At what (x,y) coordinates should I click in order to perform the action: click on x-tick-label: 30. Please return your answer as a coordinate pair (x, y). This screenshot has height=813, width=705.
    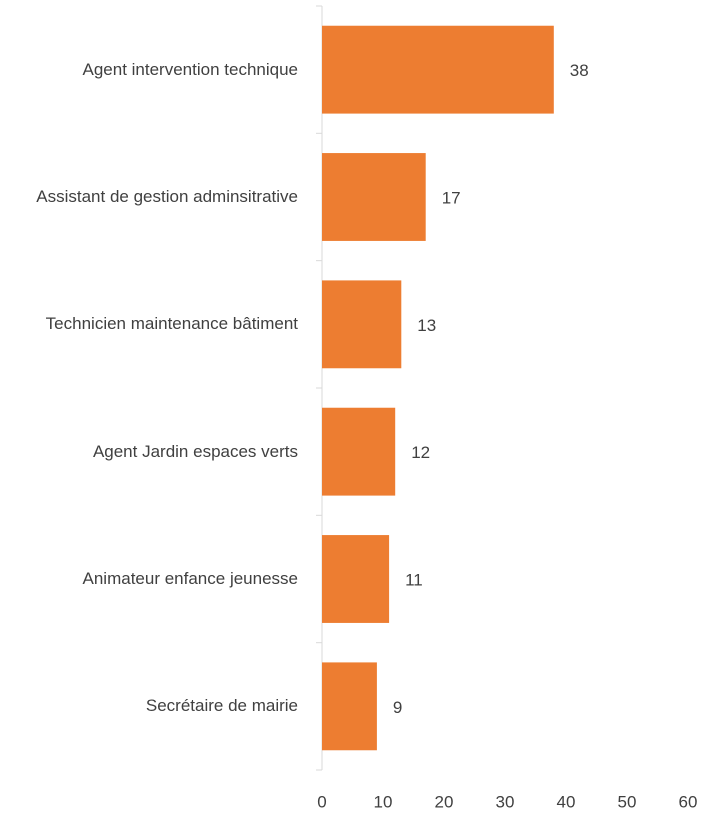
    Looking at the image, I should click on (505, 801).